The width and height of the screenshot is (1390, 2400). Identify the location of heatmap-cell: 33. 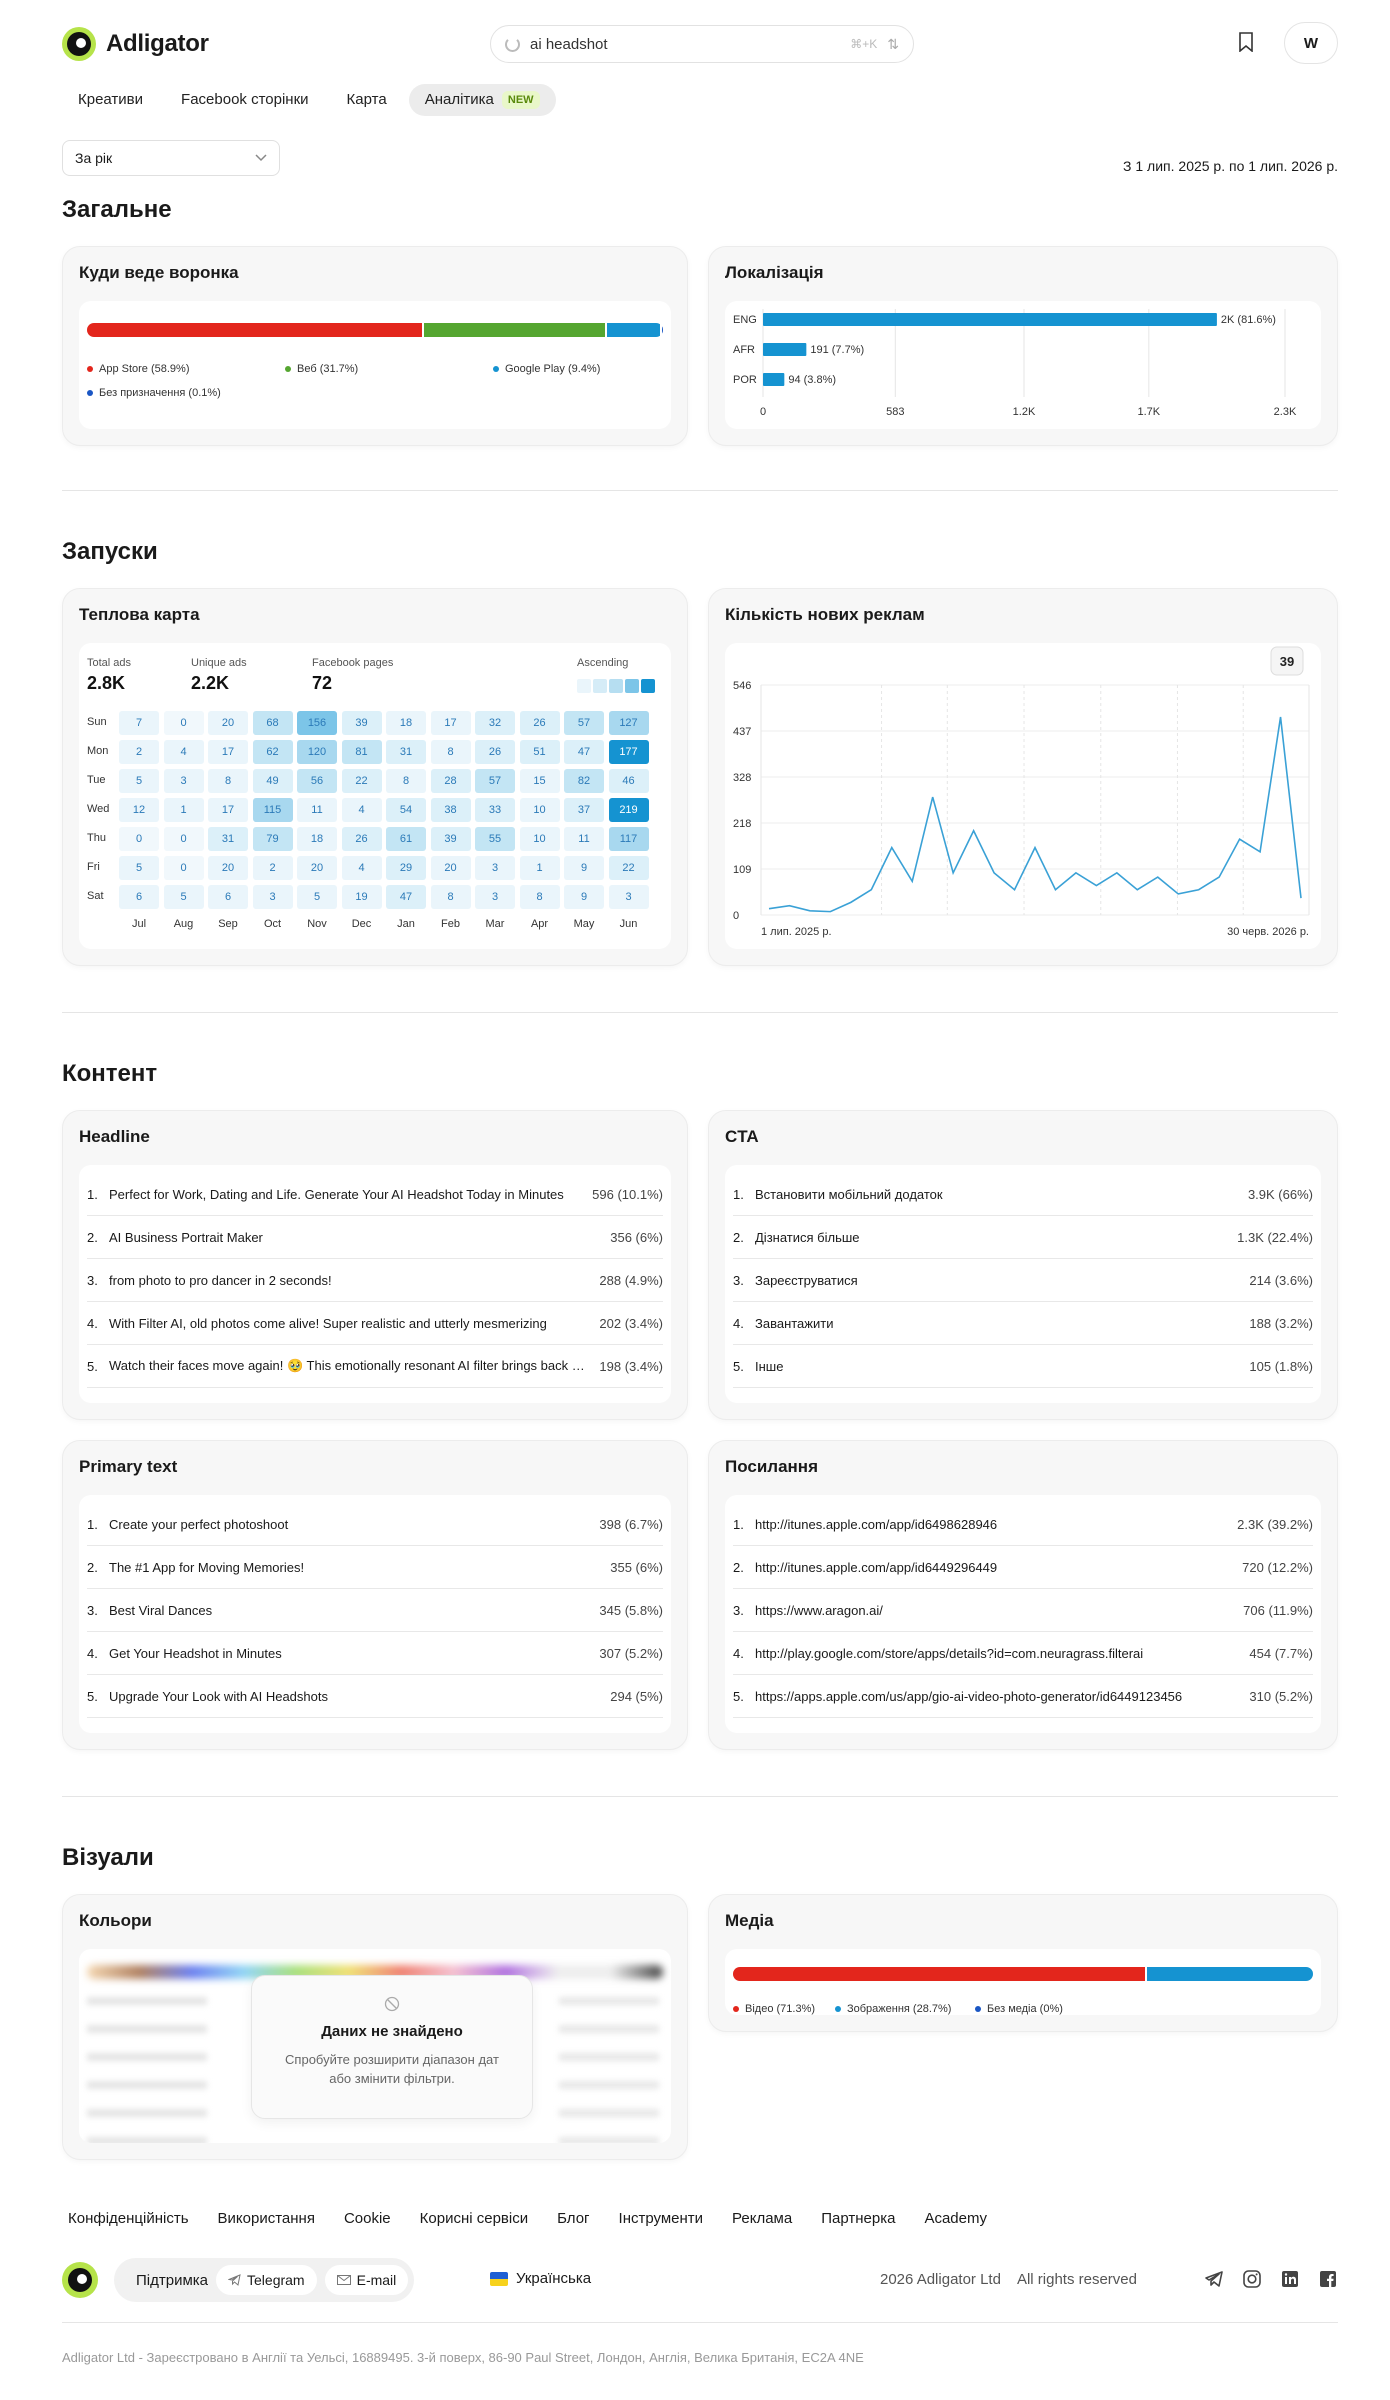
(495, 810).